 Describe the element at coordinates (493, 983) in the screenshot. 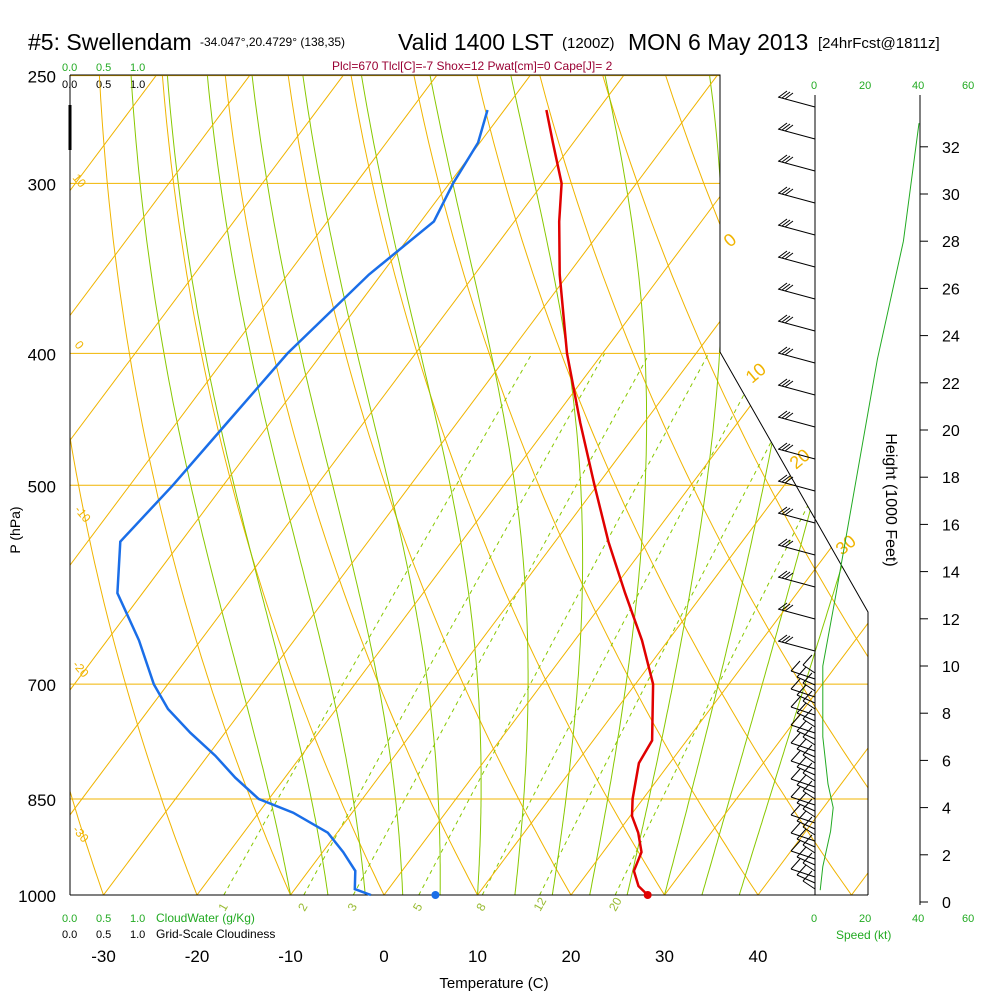

I see `temperature-axis-title: Temperature (C)` at that location.